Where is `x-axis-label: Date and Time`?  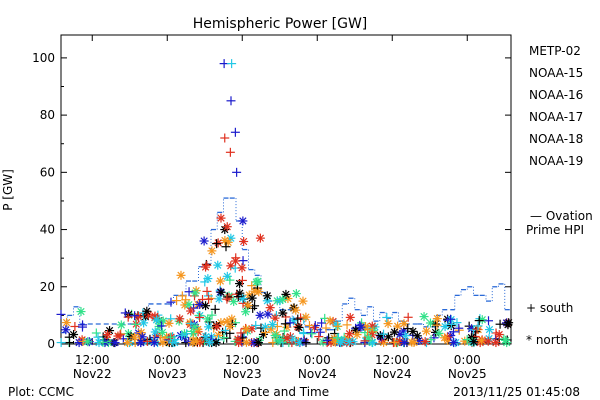
x-axis-label: Date and Time is located at coordinates (285, 392).